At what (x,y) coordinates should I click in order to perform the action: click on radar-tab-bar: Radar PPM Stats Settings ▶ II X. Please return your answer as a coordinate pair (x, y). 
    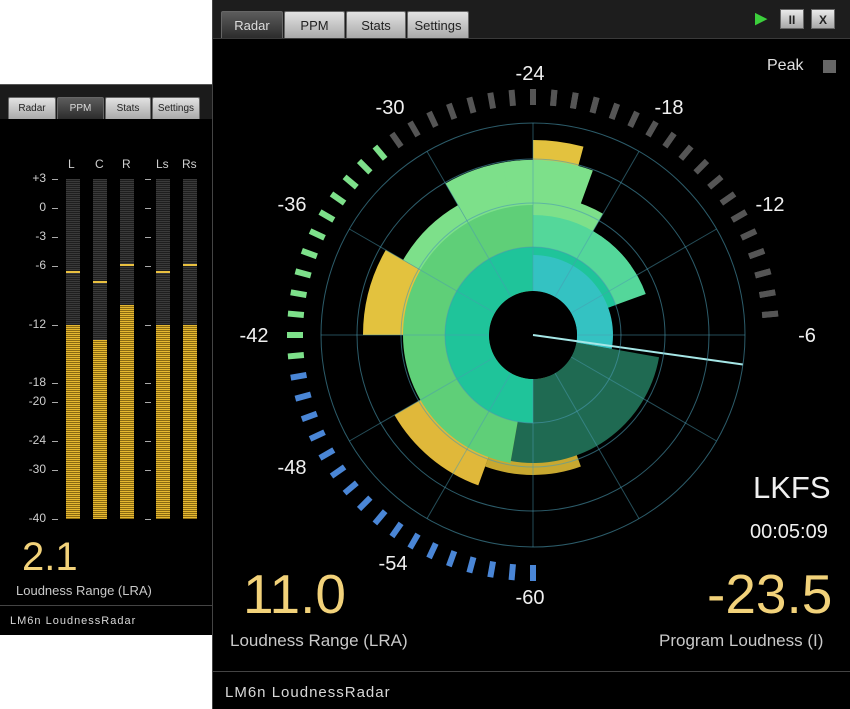
    Looking at the image, I should click on (531, 19).